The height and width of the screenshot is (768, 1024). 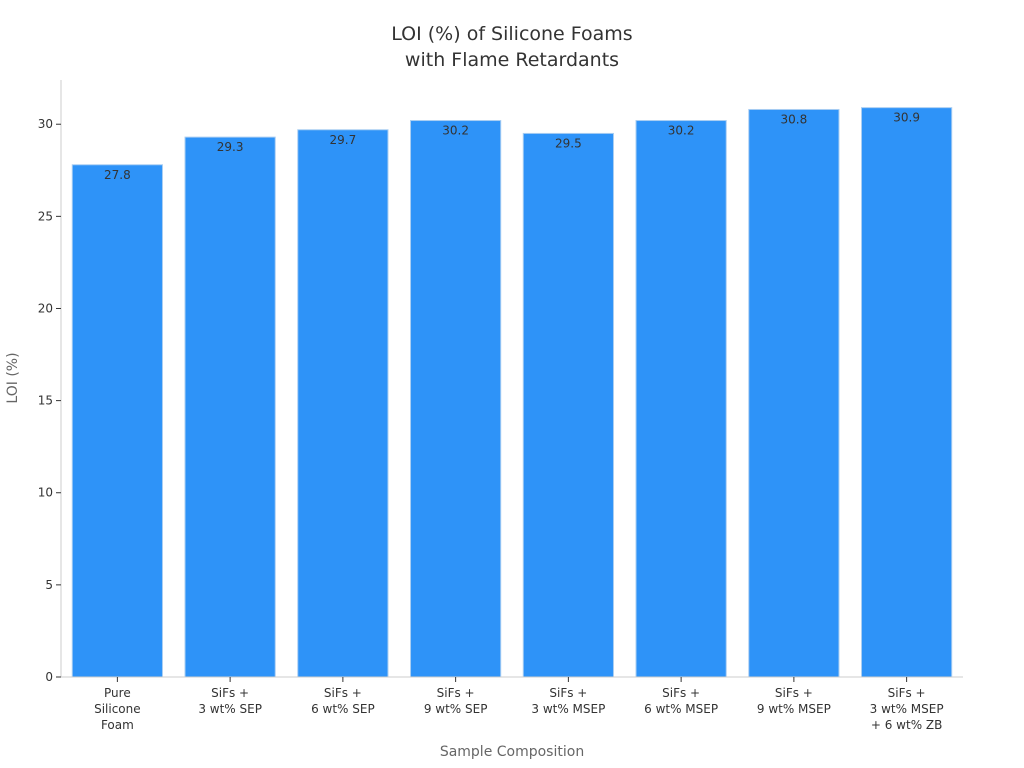 What do you see at coordinates (907, 725) in the screenshot?
I see `x-tick-label-line: + 6 wt% ZB` at bounding box center [907, 725].